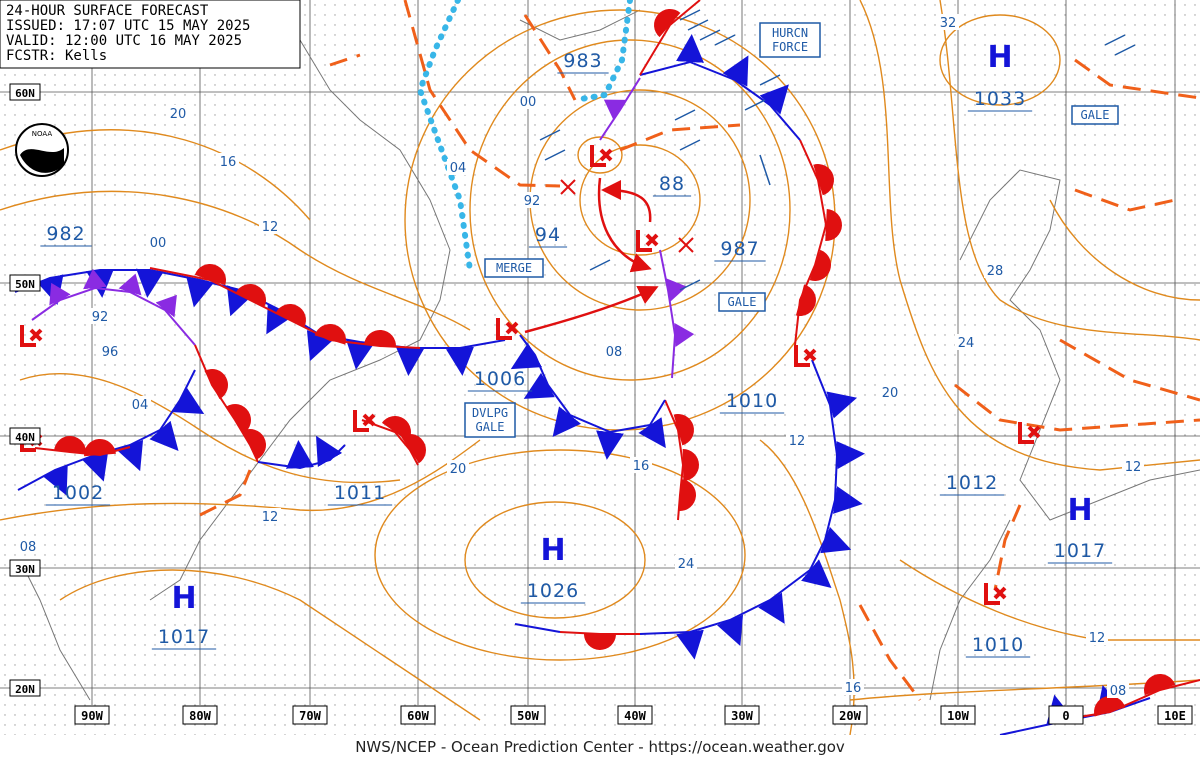  I want to click on isobar-label: 92, so click(532, 201).